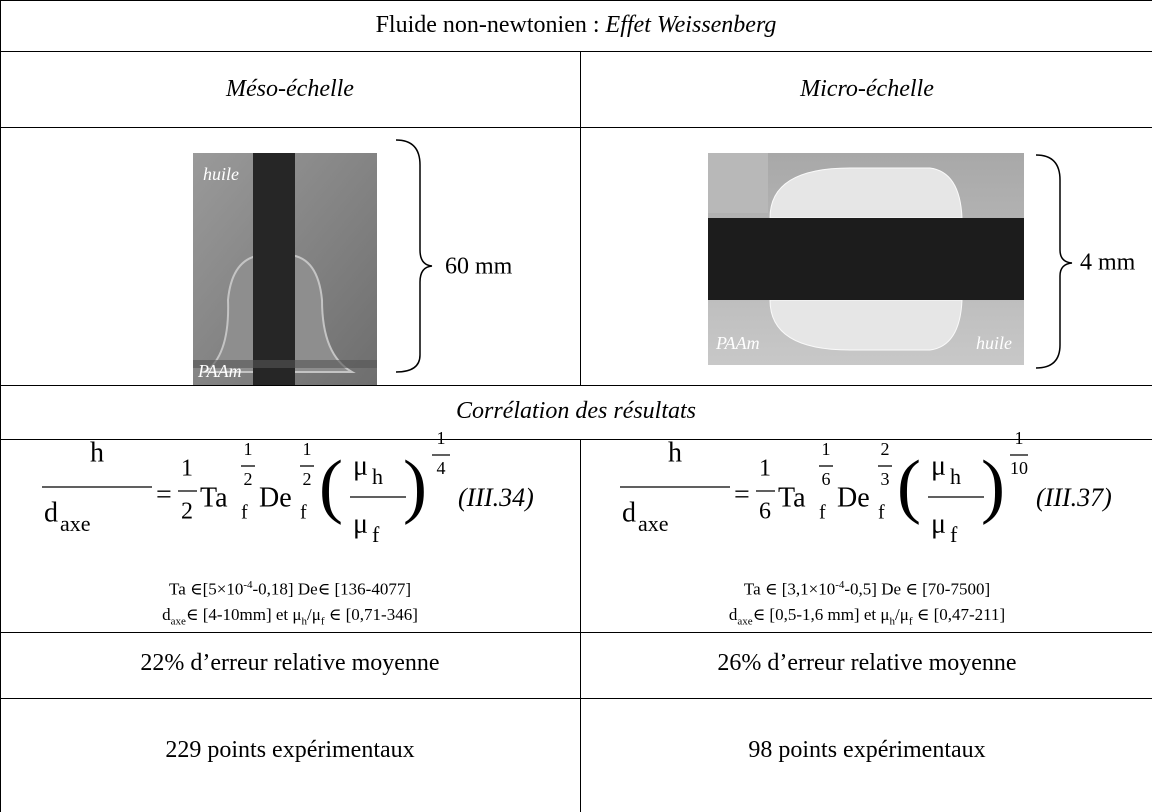 Image resolution: width=1152 pixels, height=812 pixels. I want to click on section-text: Corrélation des résultats, so click(575, 411).